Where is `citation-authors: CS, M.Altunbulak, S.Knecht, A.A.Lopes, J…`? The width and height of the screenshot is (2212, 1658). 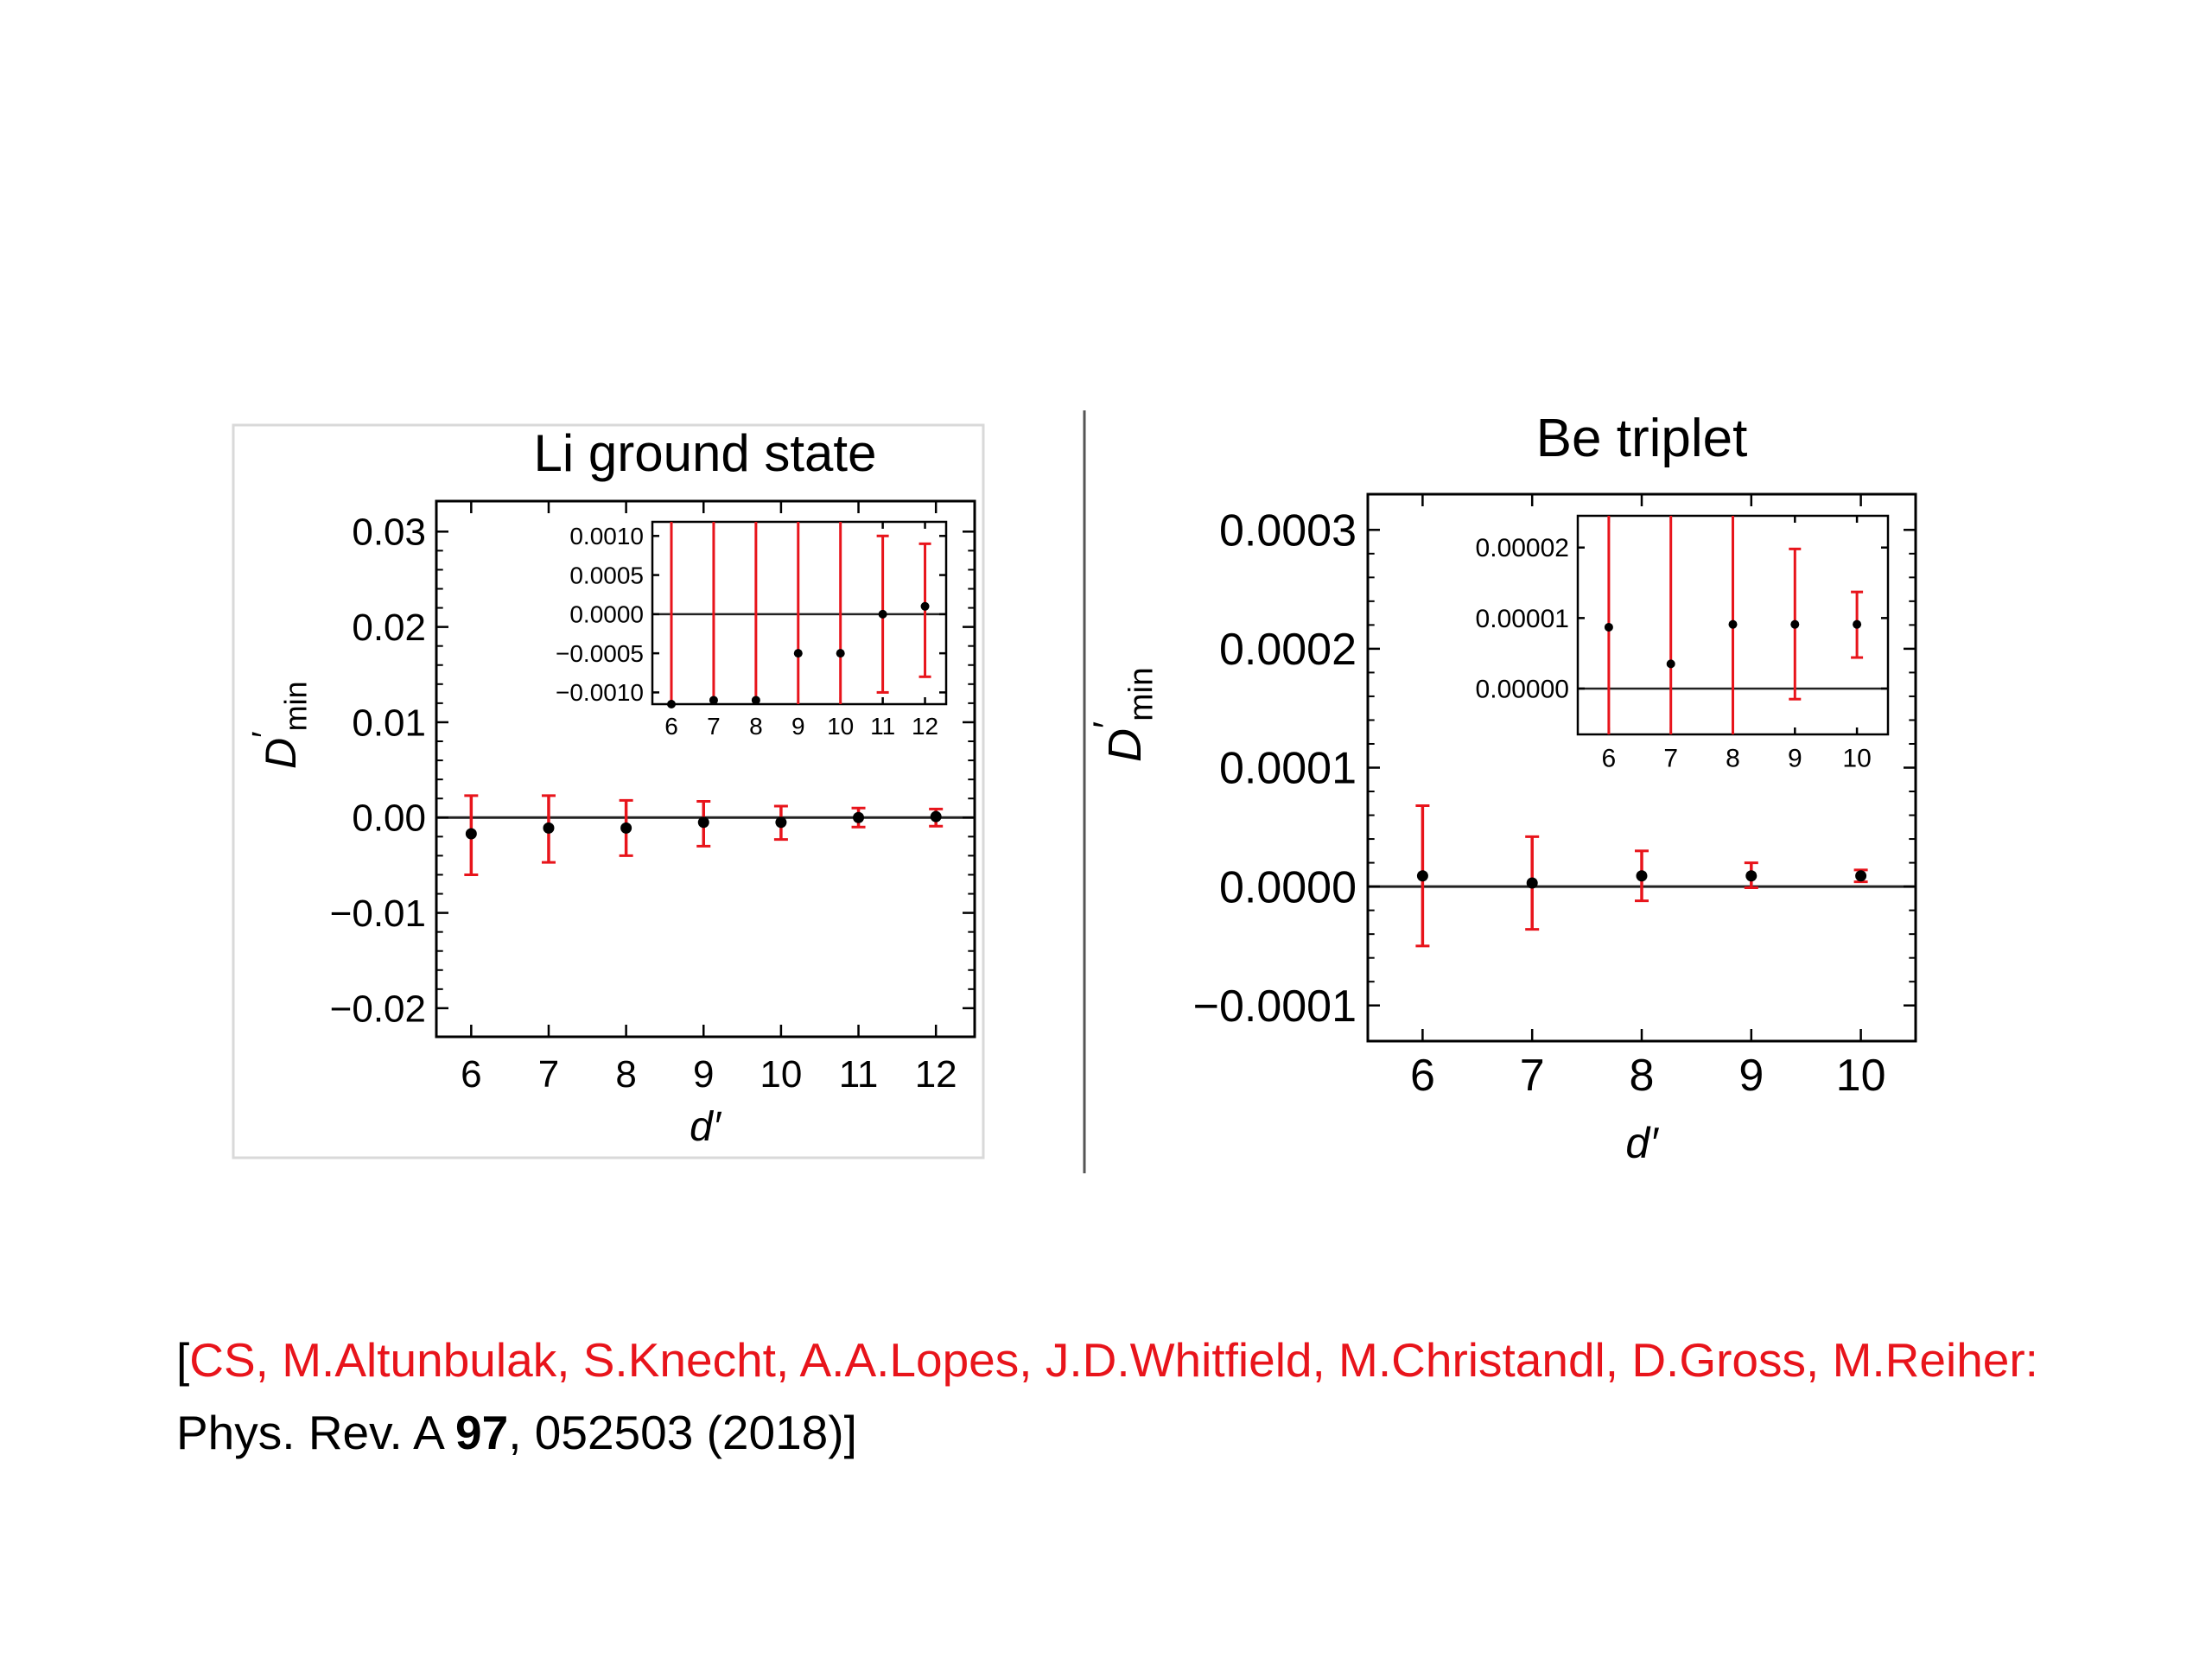
citation-authors: CS, M.Altunbulak, S.Knecht, A.A.Lopes, J… is located at coordinates (1113, 1360).